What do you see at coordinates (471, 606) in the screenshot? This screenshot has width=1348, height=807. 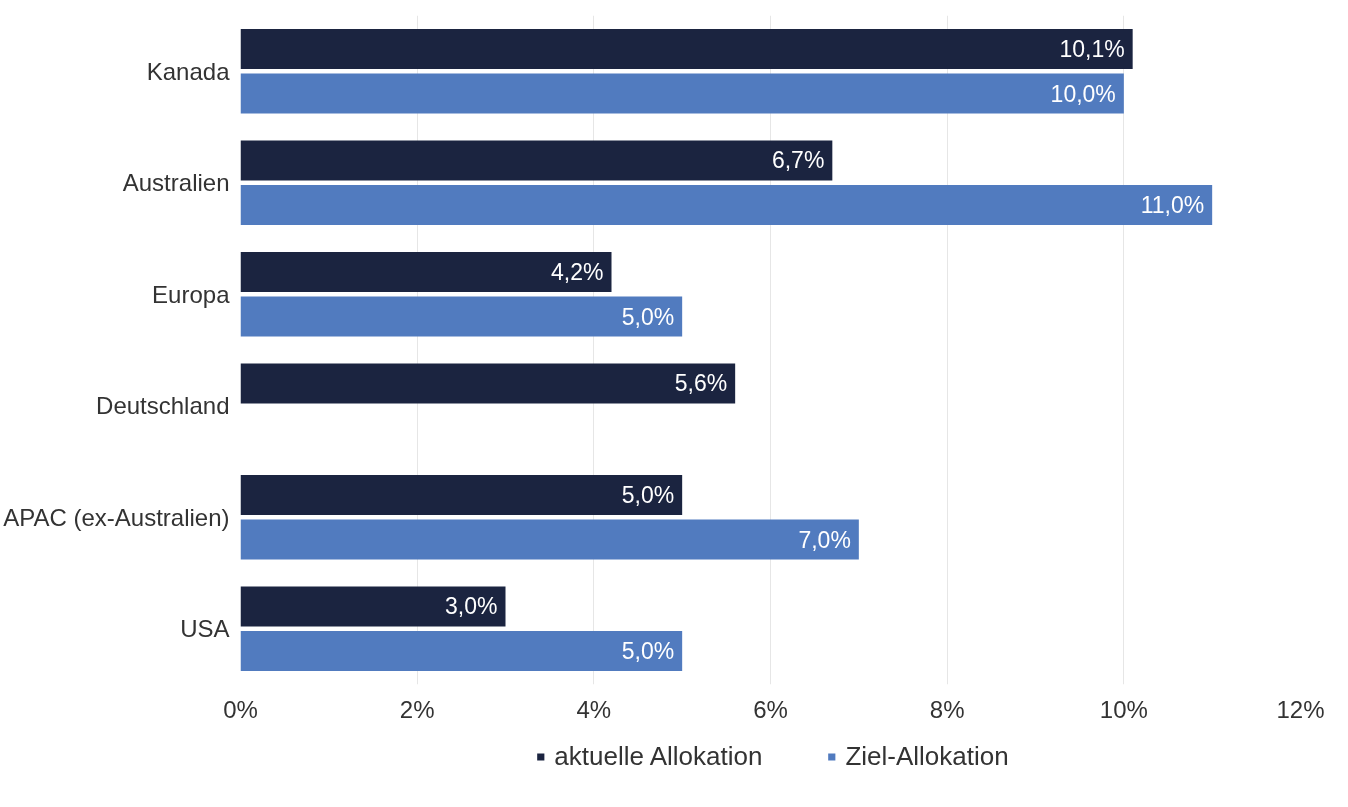 I see `data-label: 3,0%` at bounding box center [471, 606].